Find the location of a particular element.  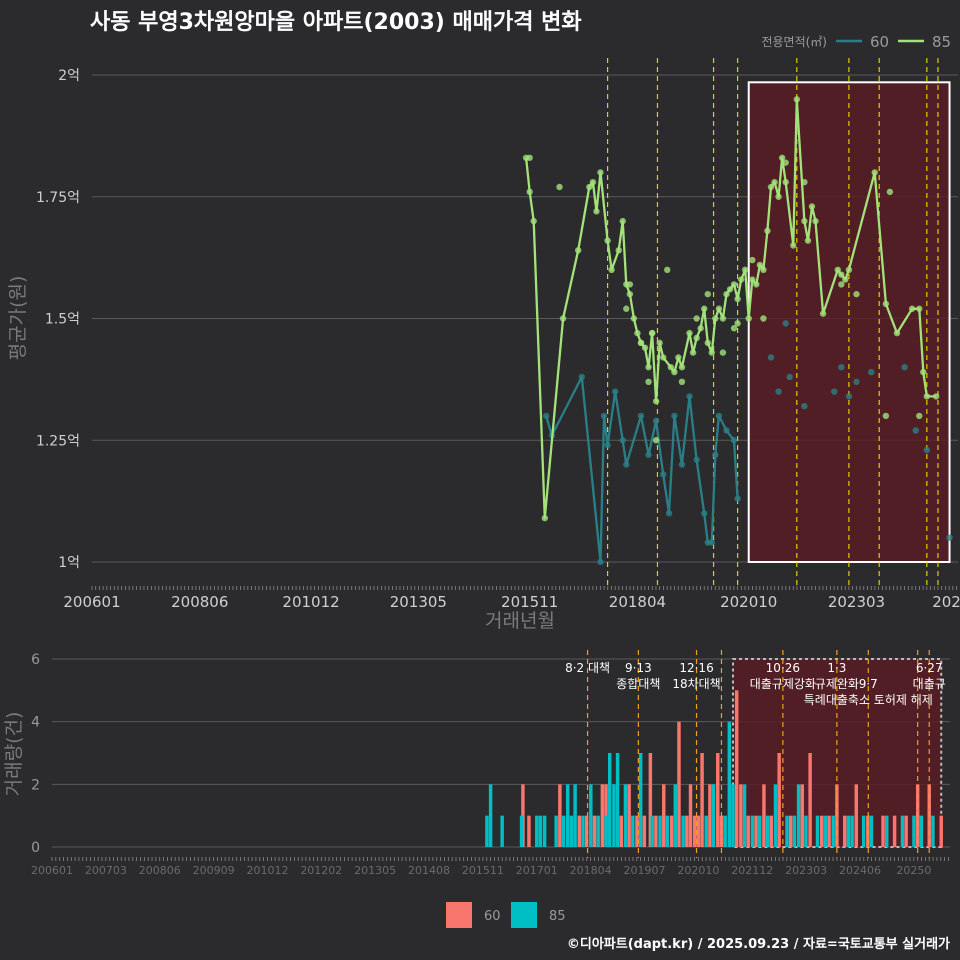

volume-x-tick-label: 202406 is located at coordinates (860, 870).